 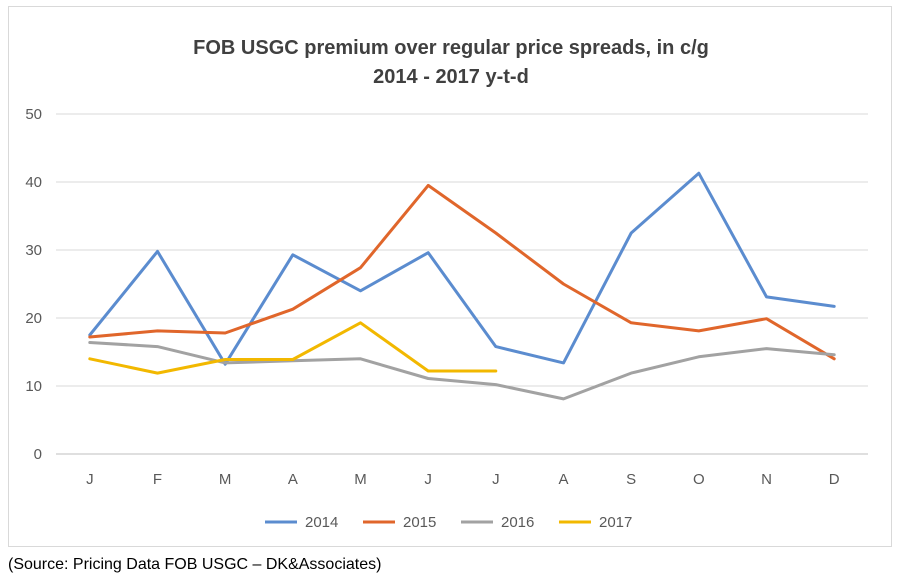 What do you see at coordinates (33, 250) in the screenshot?
I see `y-tick-label: 30` at bounding box center [33, 250].